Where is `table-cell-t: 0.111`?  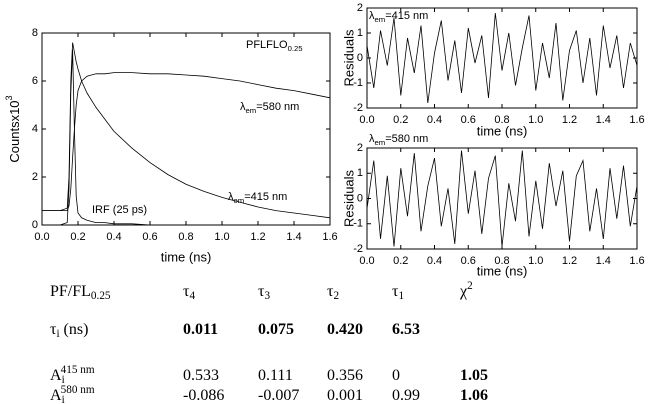
table-cell-t: 0.111 is located at coordinates (275, 375).